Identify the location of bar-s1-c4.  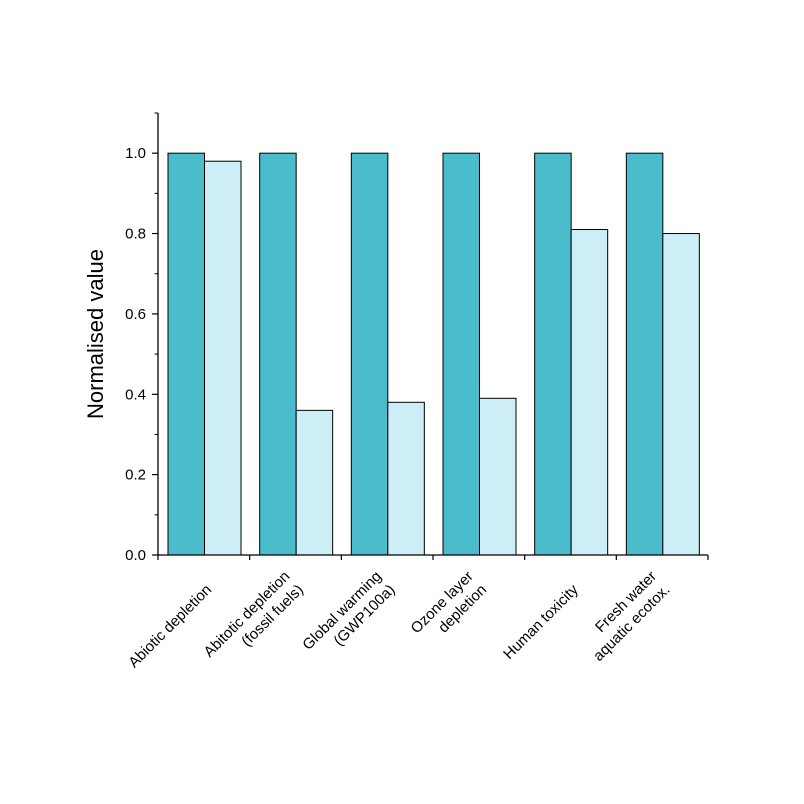
(461, 354).